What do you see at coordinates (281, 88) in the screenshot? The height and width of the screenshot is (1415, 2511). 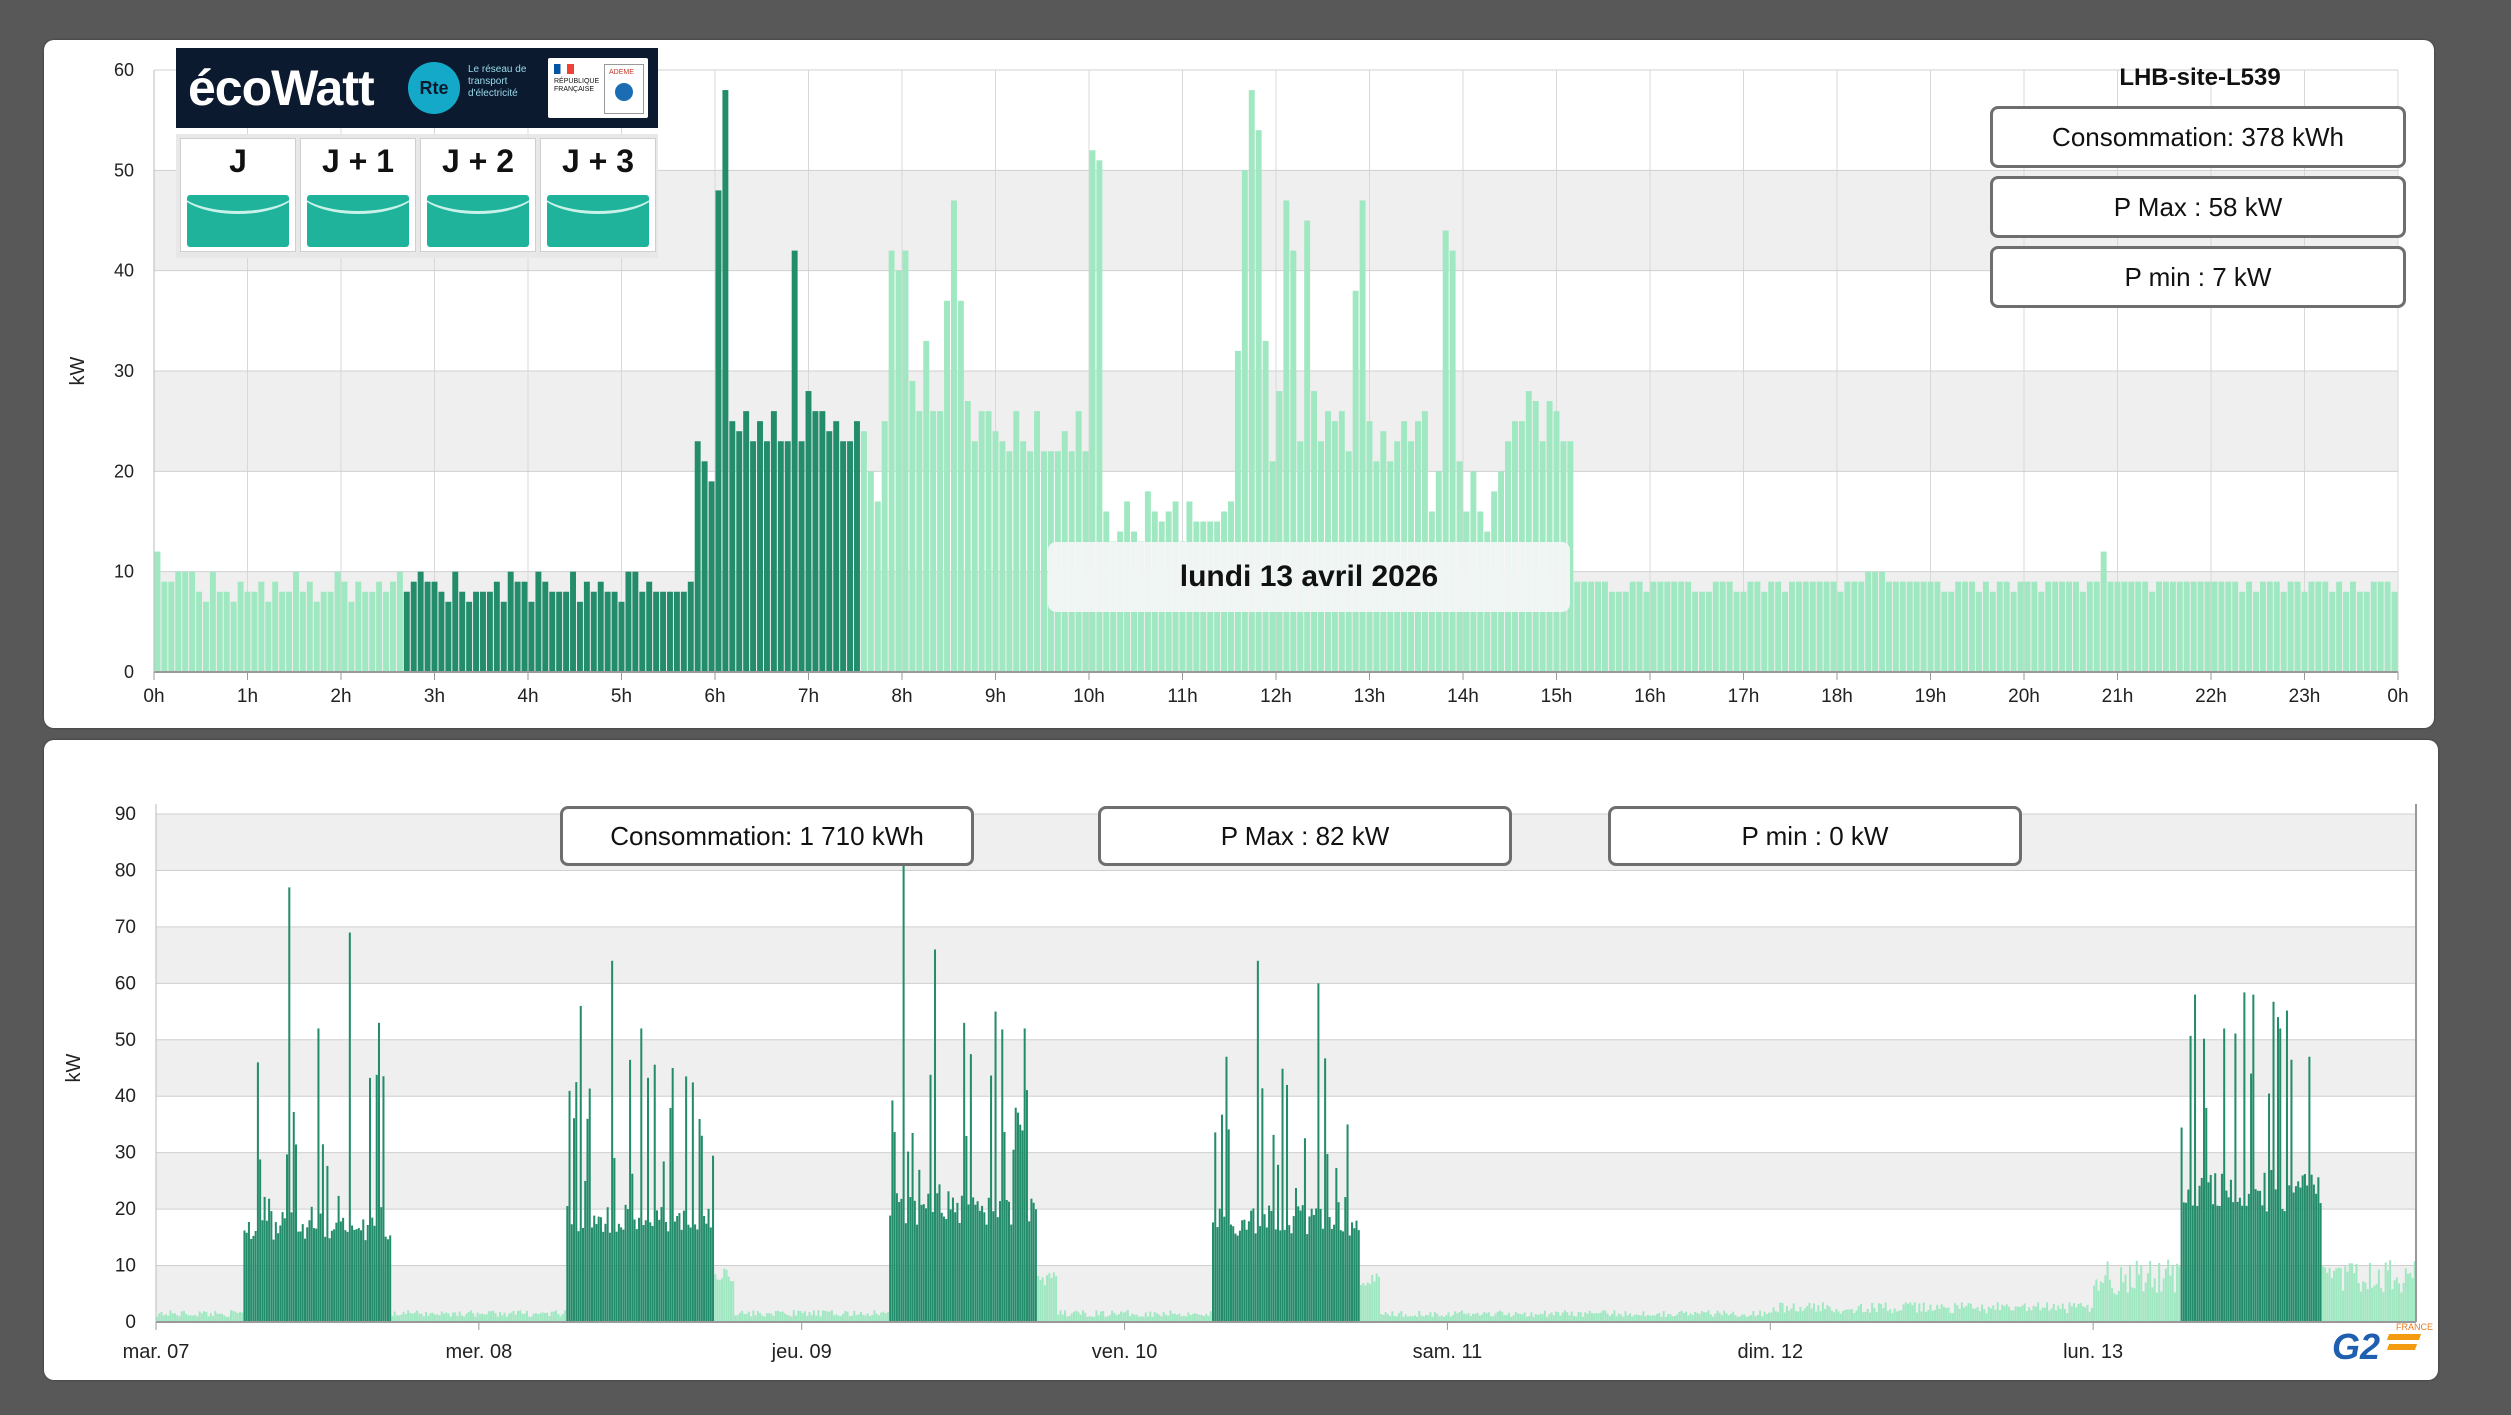 I see `ecowatt-logo: écoWatt` at bounding box center [281, 88].